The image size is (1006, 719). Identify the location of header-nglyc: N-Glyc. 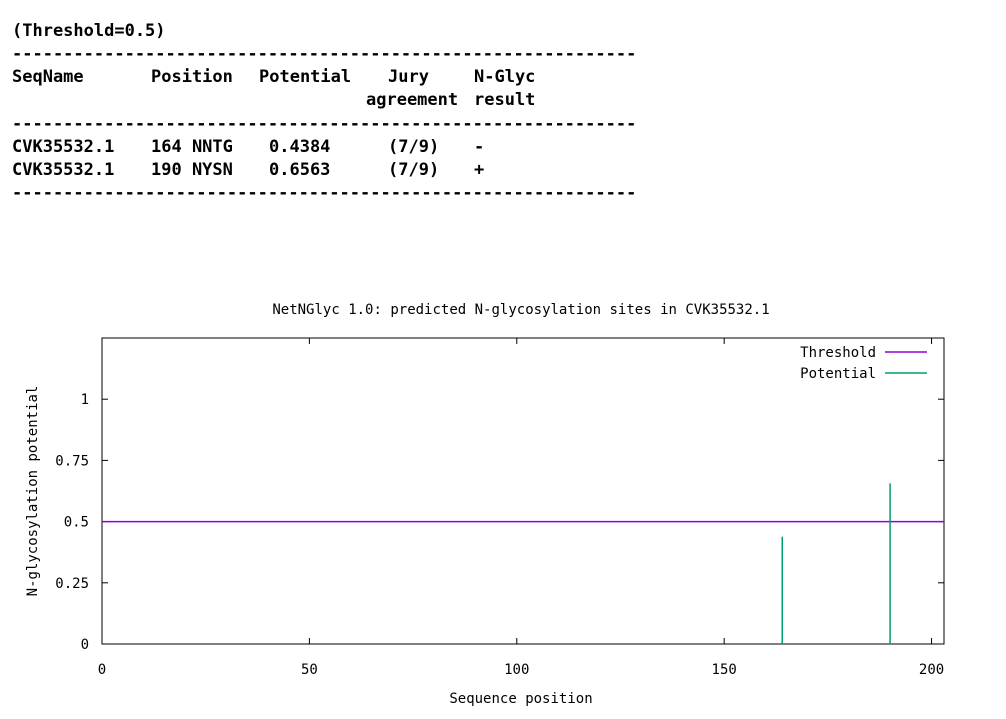
(505, 77).